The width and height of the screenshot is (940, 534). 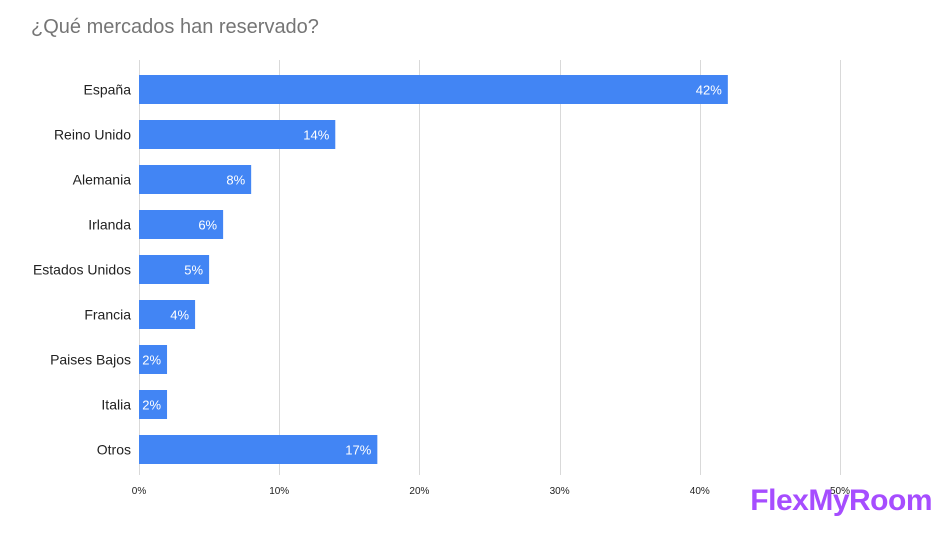 I want to click on category-label: Estados Unidos, so click(x=82, y=270).